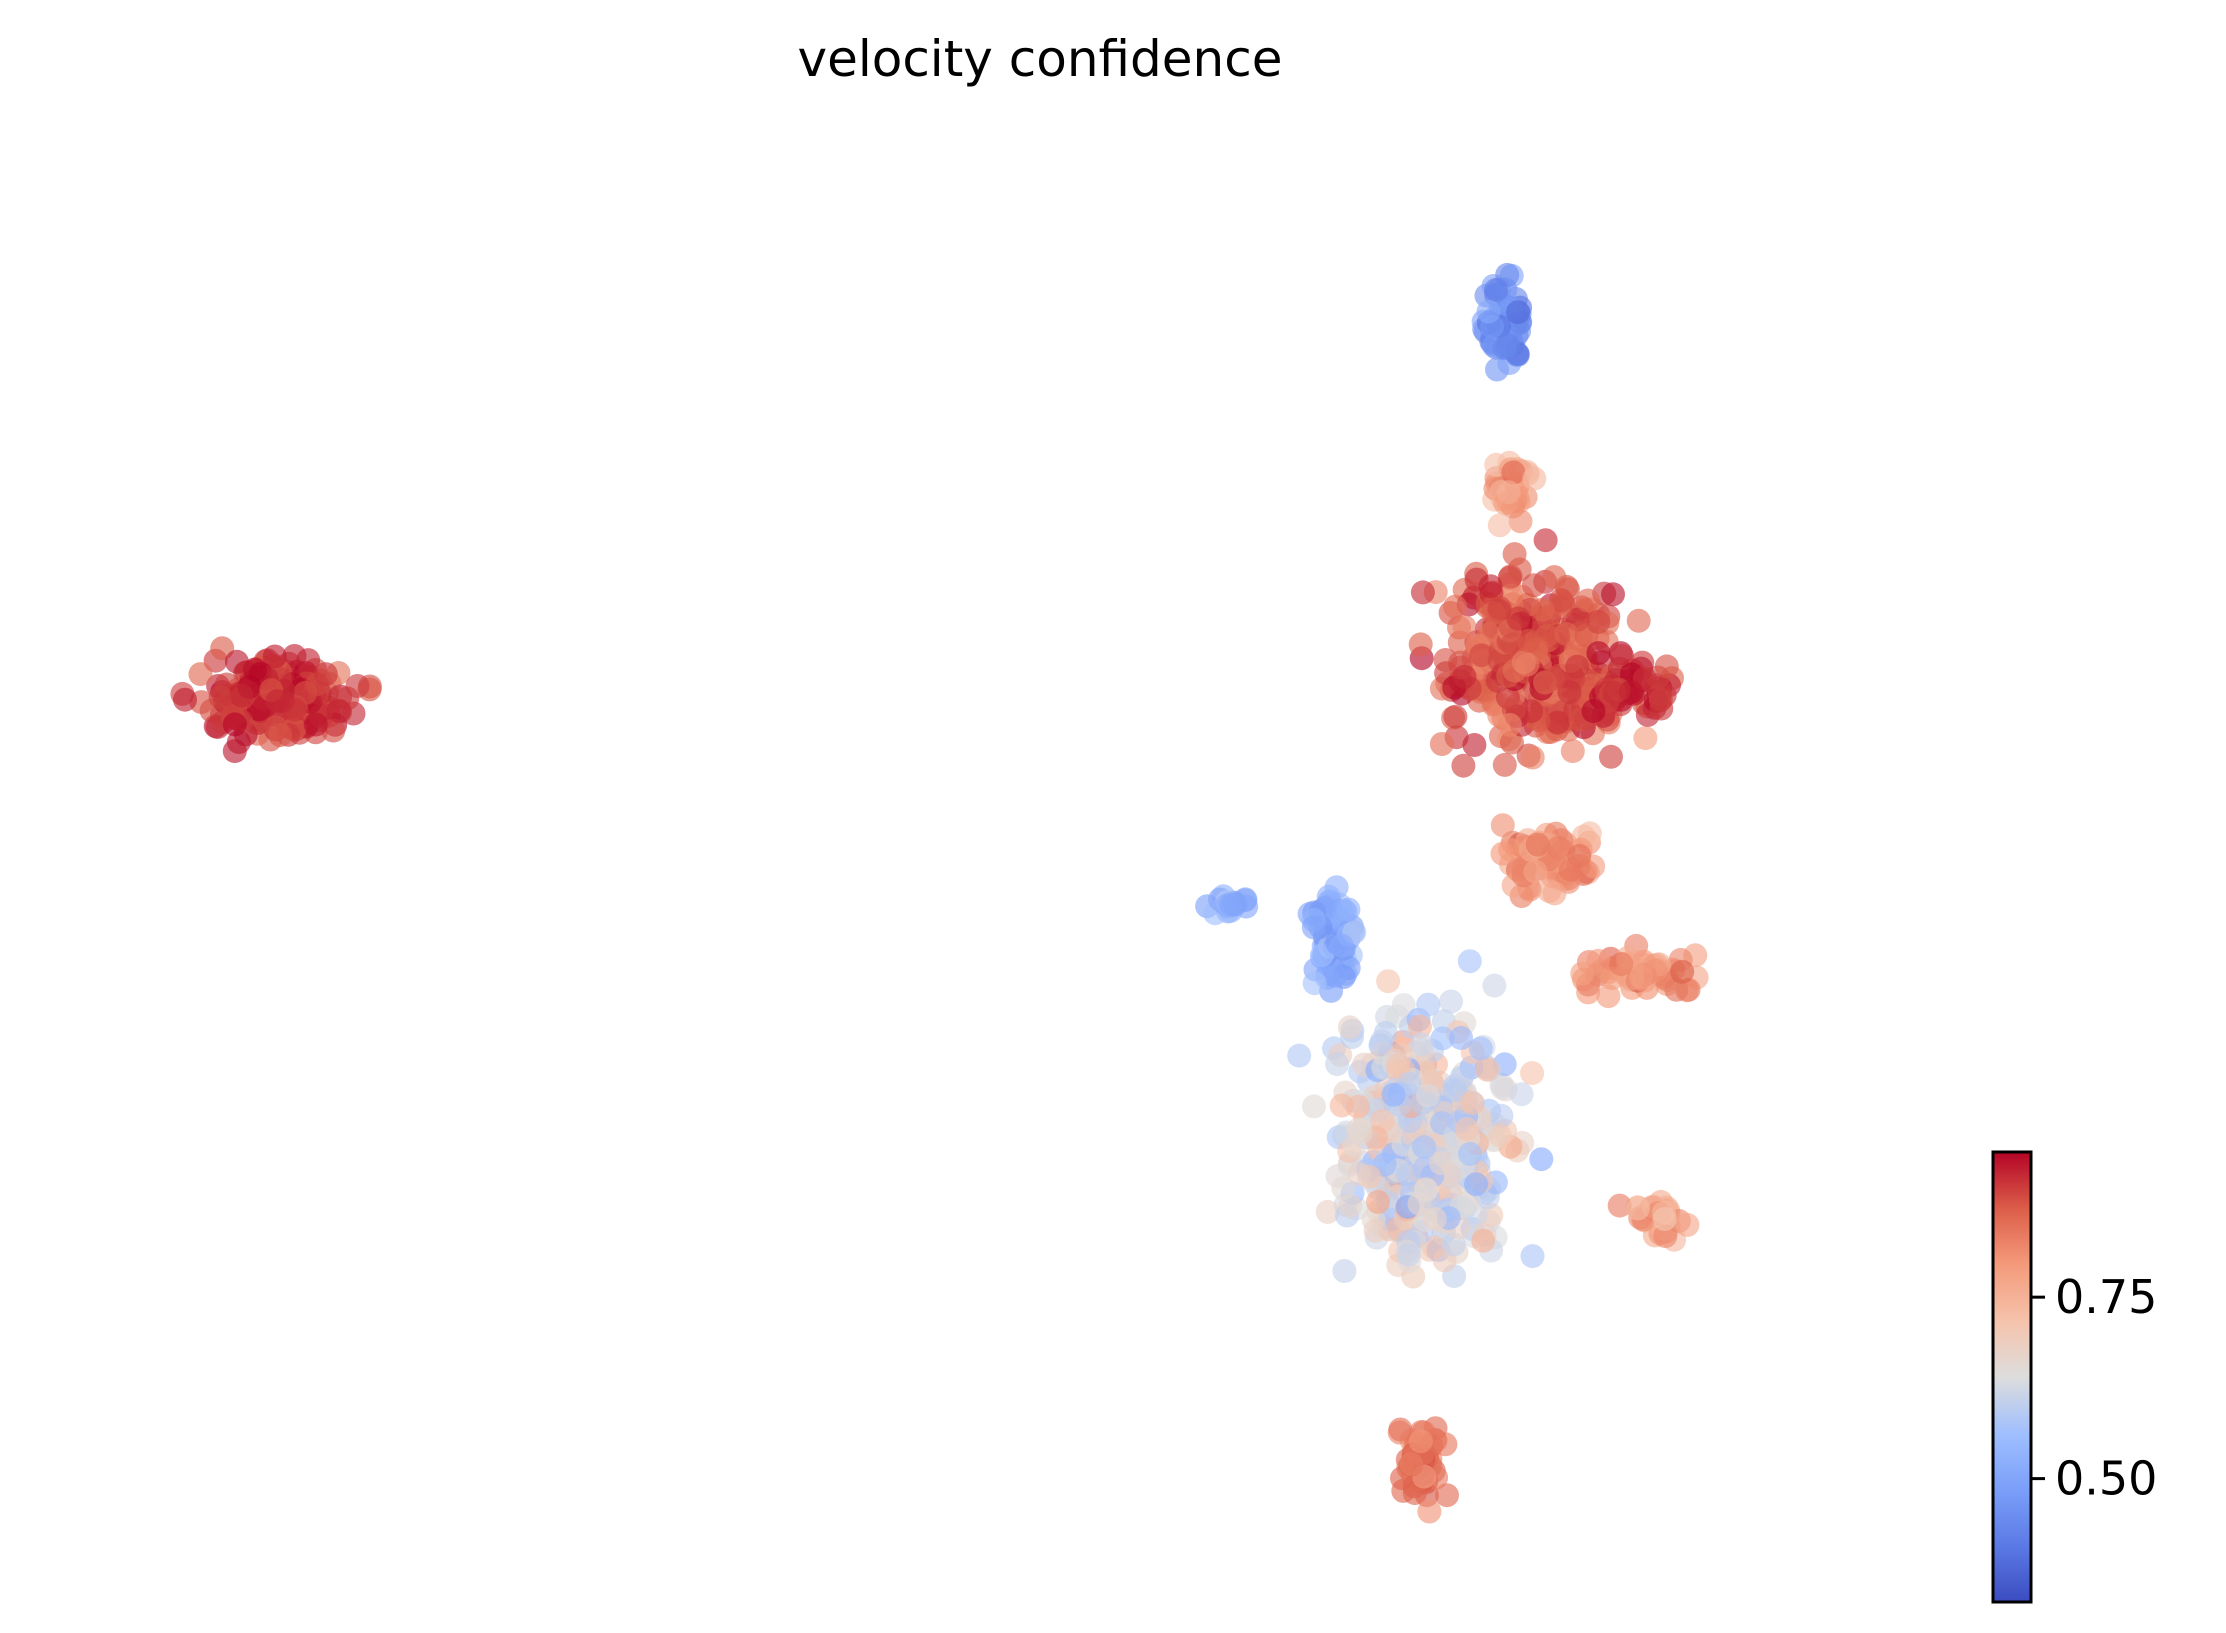 Image resolution: width=2226 pixels, height=1633 pixels. Describe the element at coordinates (2106, 1297) in the screenshot. I see `colorbar-tick-label: 0.75` at that location.